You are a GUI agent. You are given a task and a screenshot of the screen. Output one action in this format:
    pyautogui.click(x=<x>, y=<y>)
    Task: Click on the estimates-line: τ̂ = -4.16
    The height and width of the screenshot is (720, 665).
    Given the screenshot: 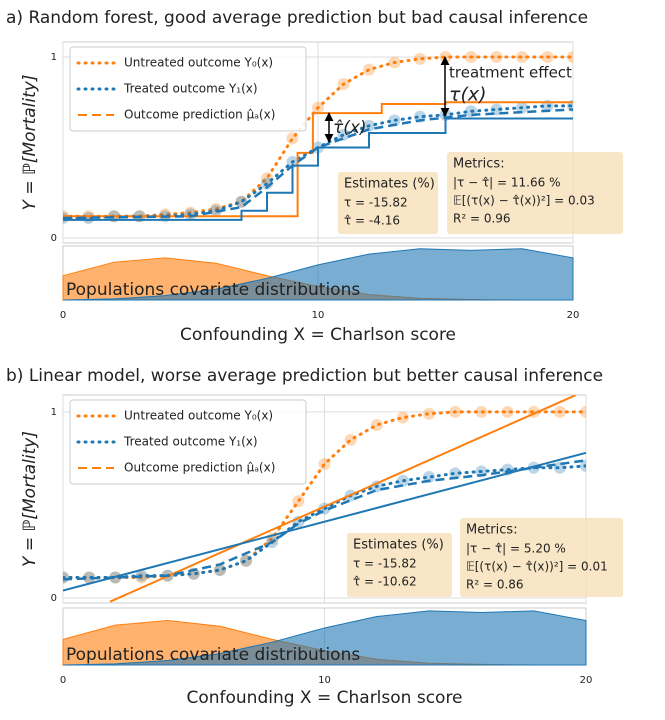 What is the action you would take?
    pyautogui.click(x=372, y=221)
    